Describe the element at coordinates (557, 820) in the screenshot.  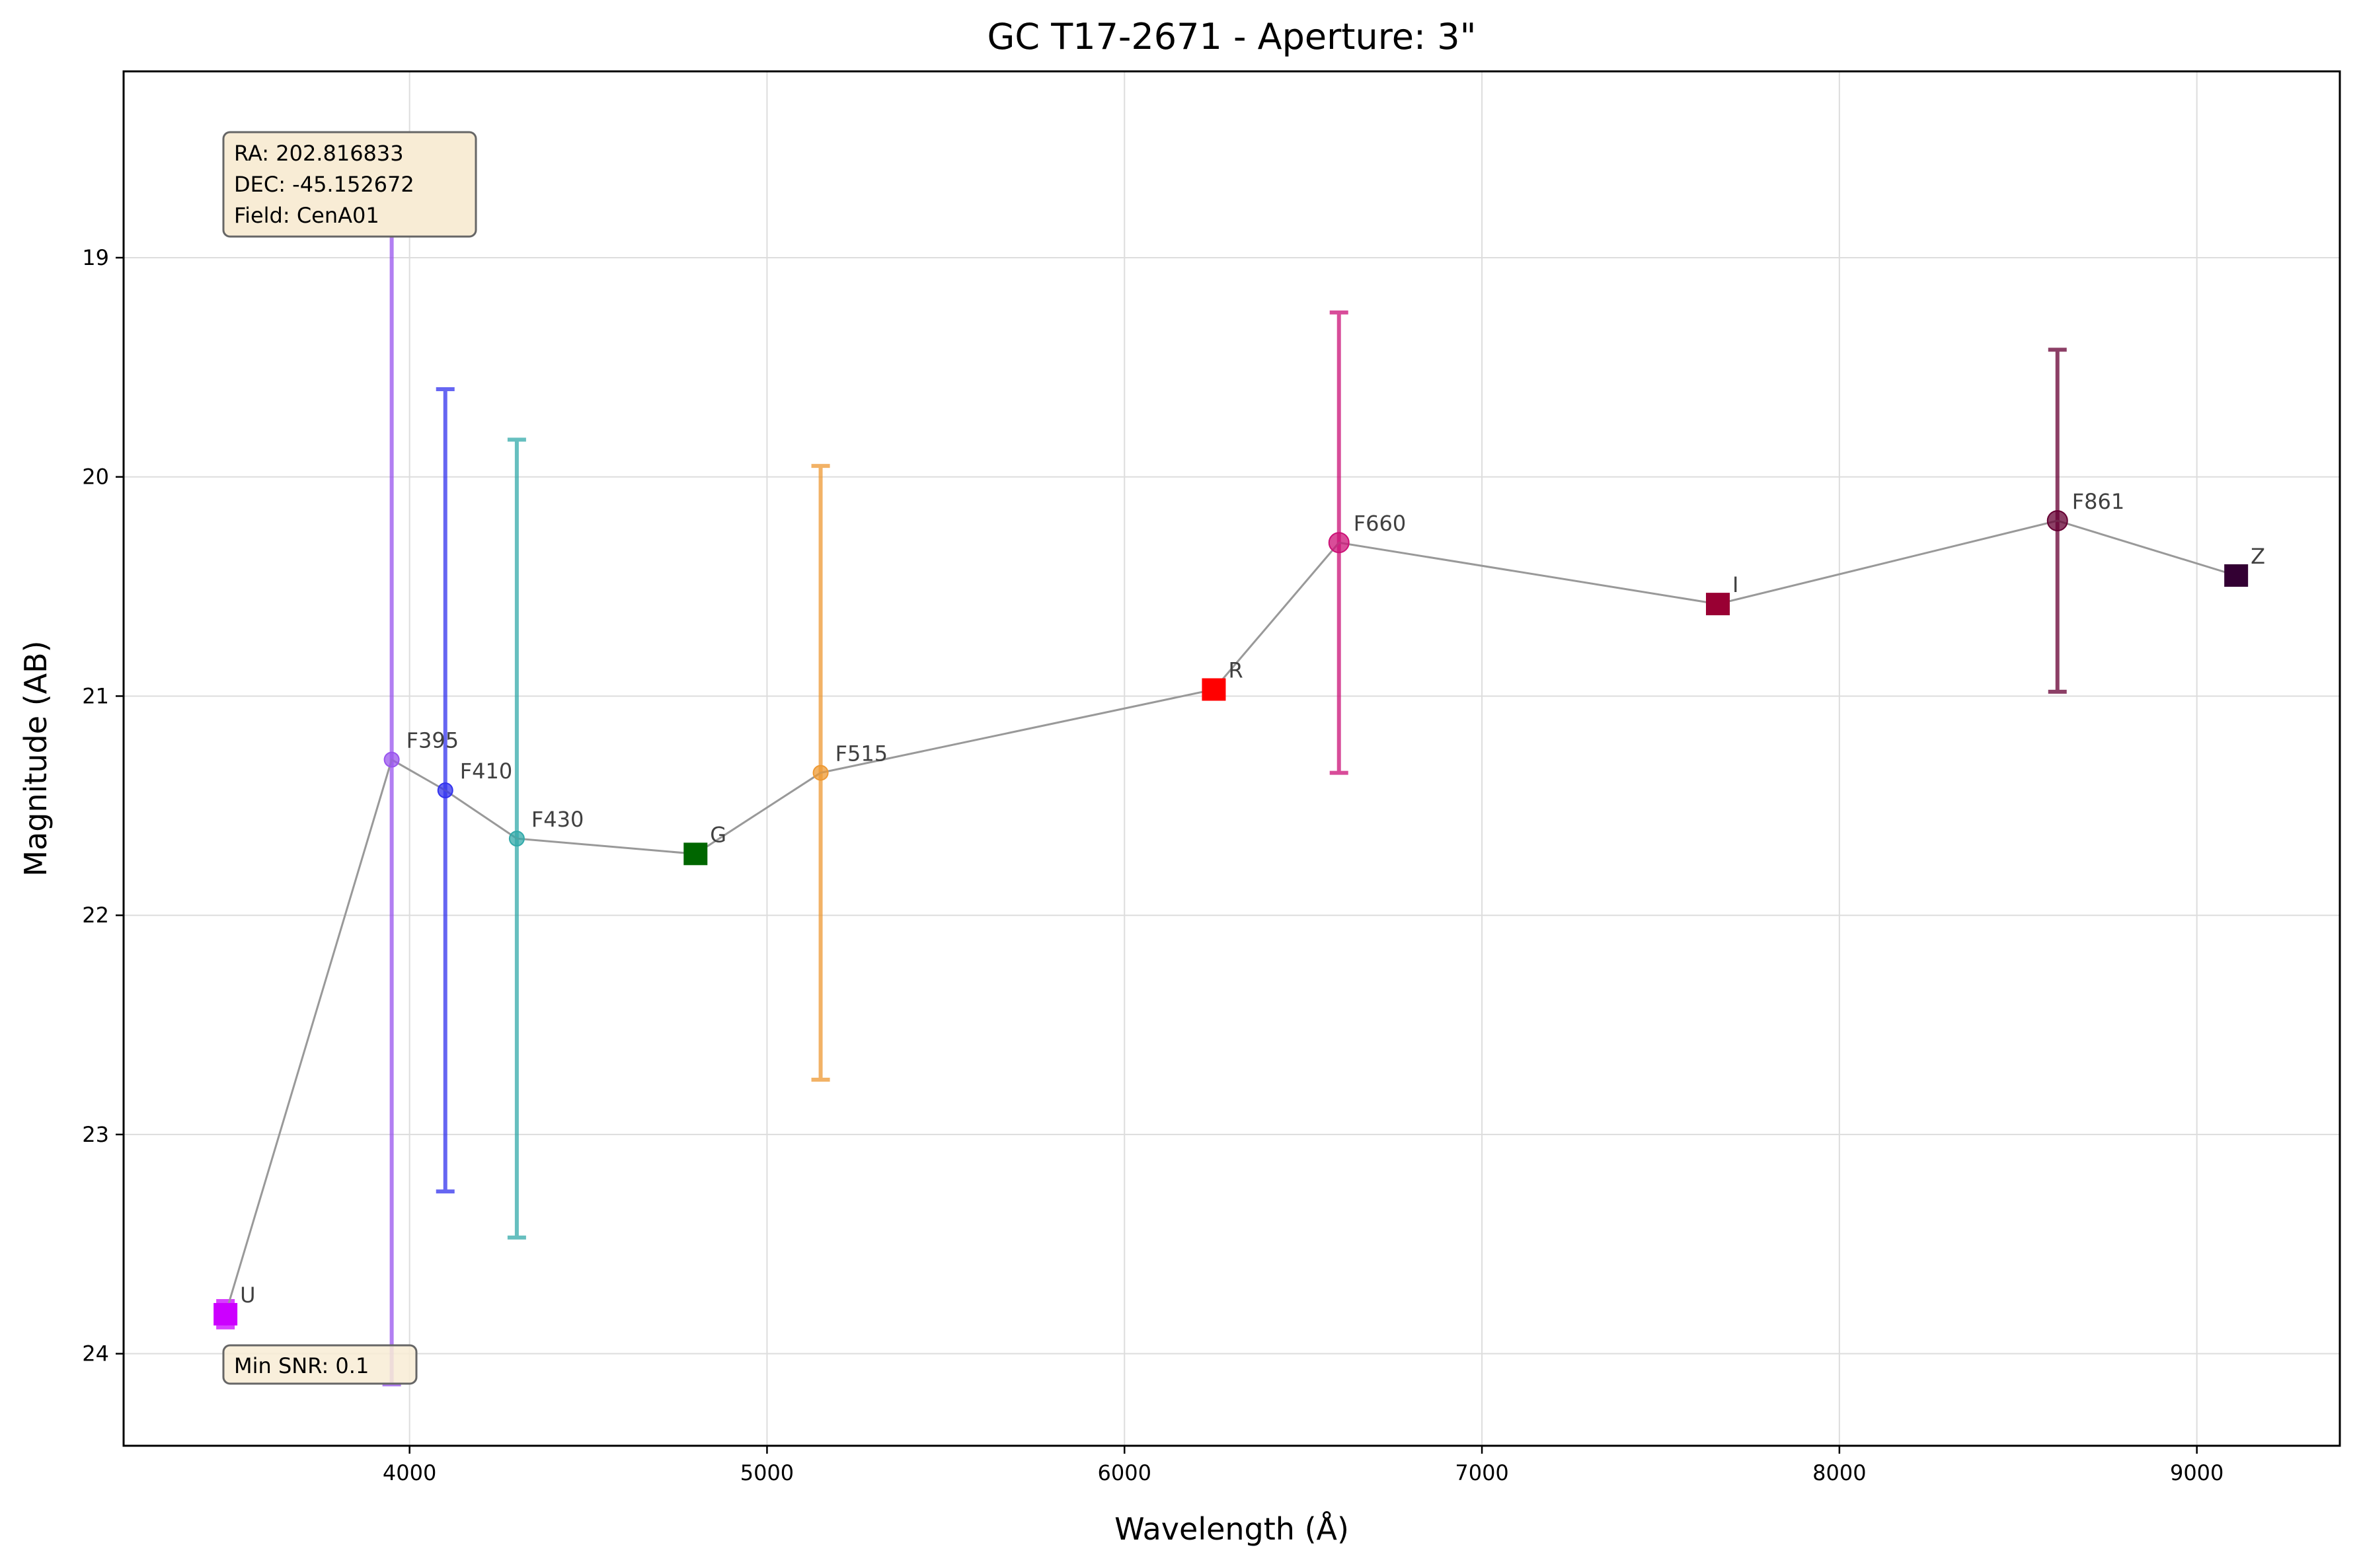
I see `point-label-f430: F430` at that location.